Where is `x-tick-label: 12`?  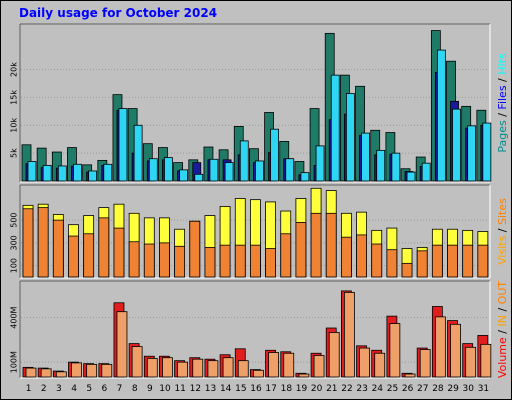 x-tick-label: 12 is located at coordinates (195, 389).